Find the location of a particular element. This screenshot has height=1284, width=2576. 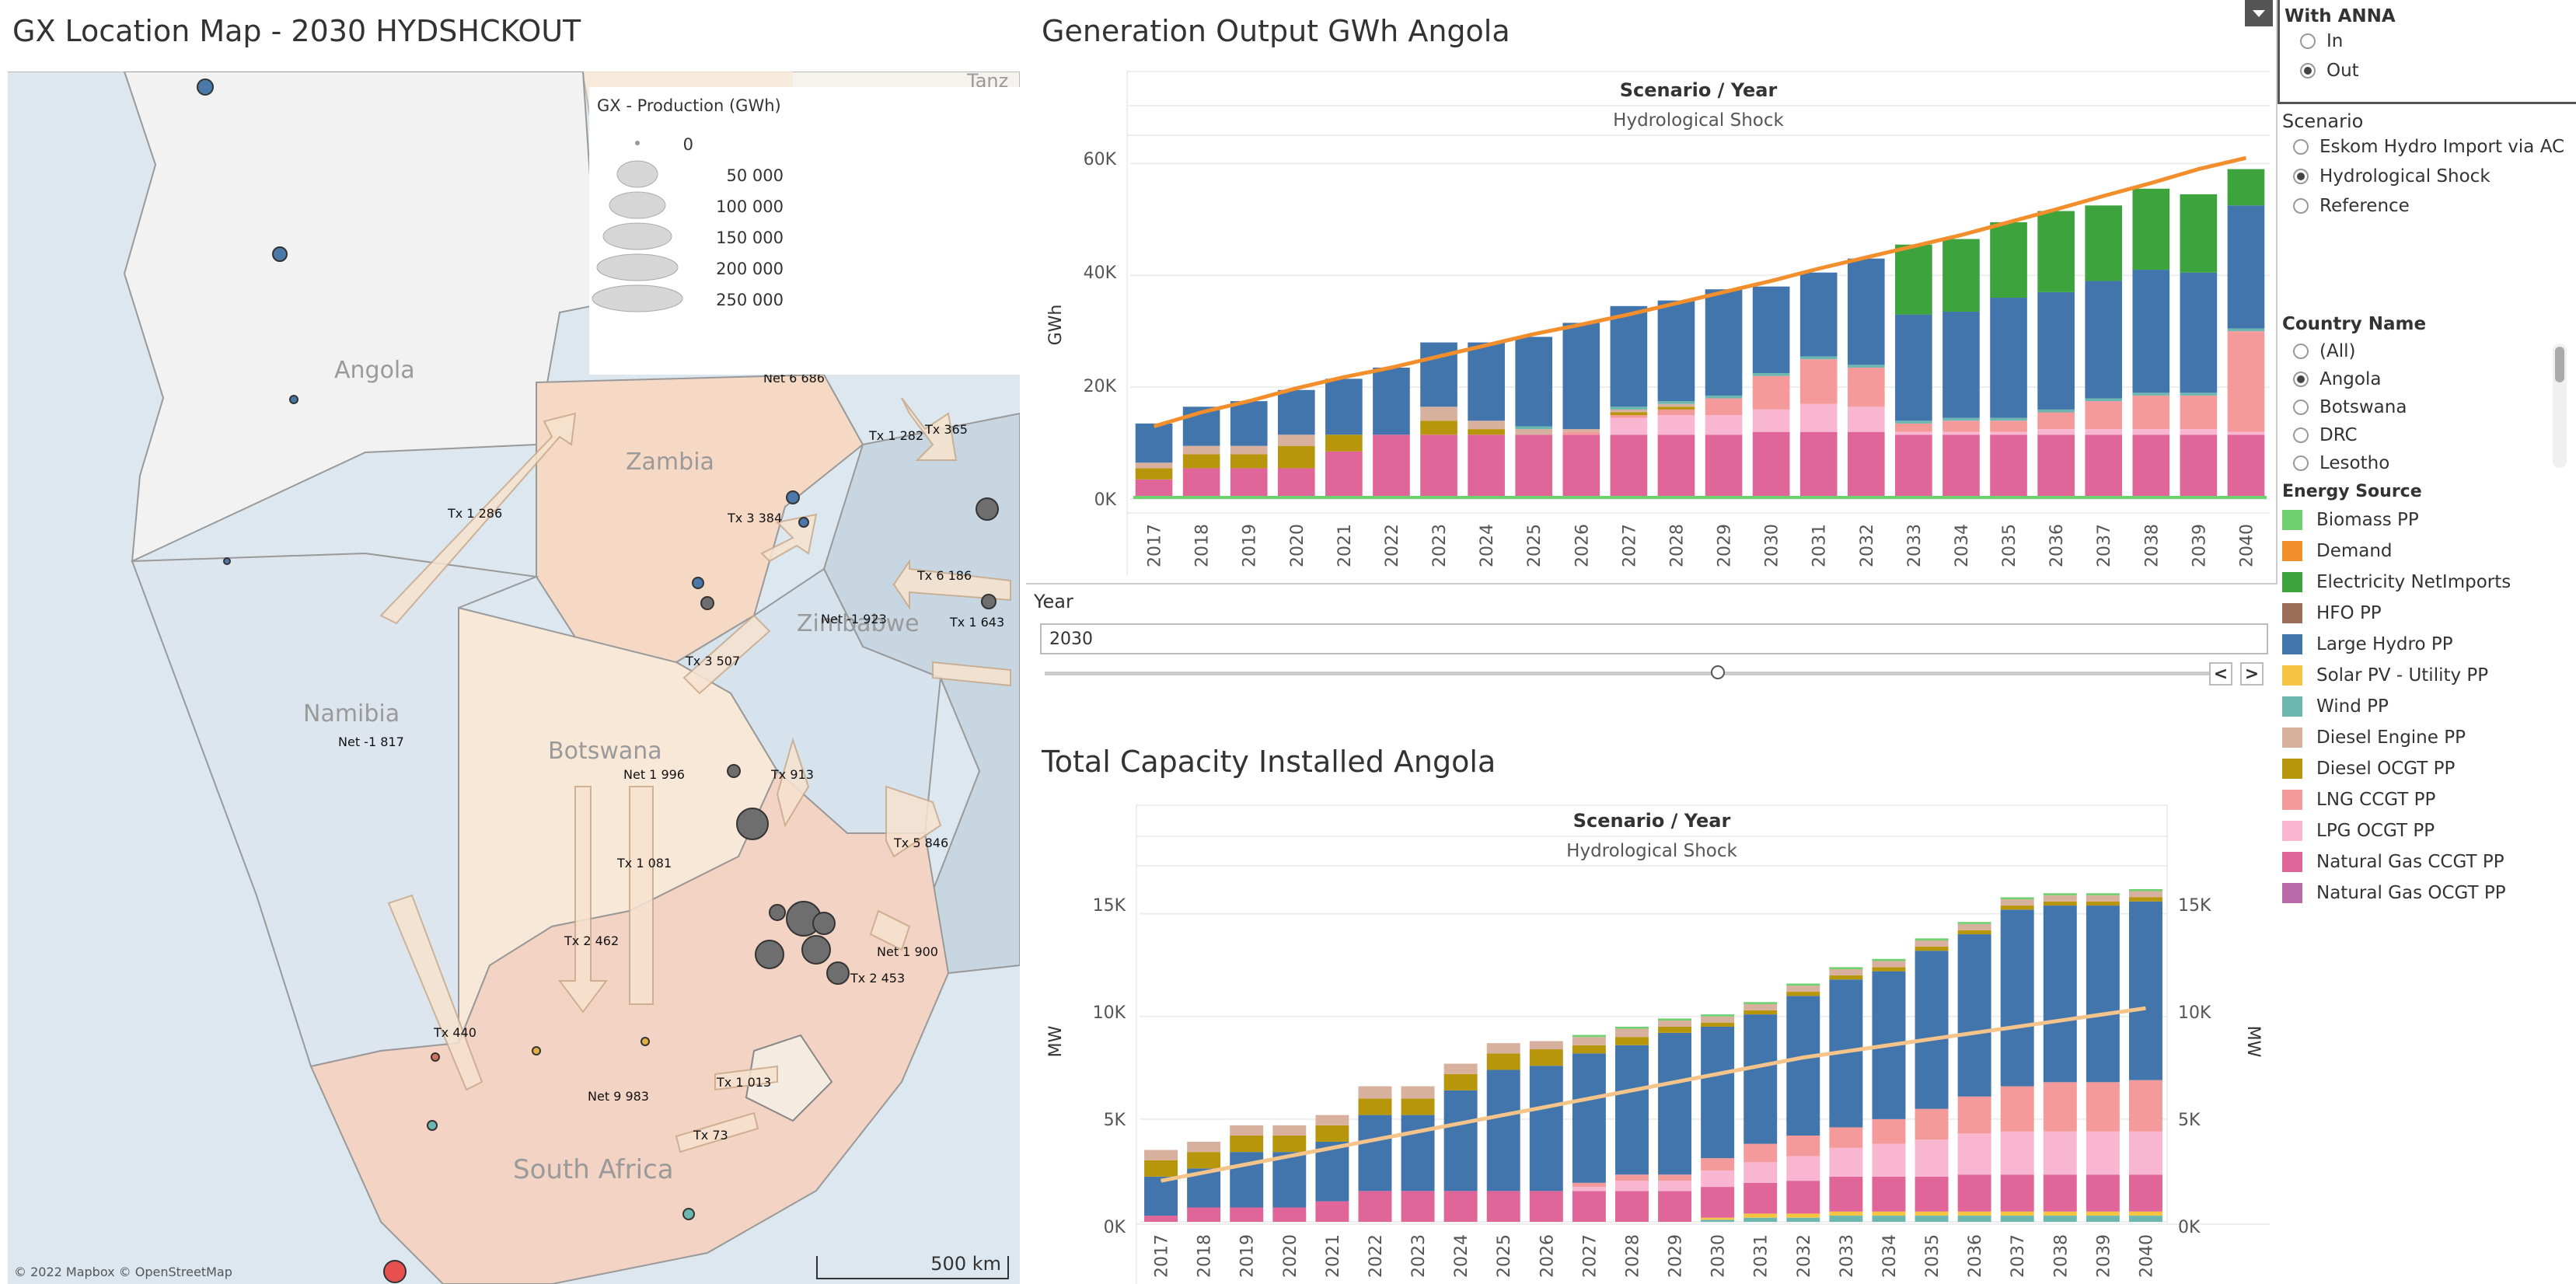

legend-item: Solar PV - Utility PP is located at coordinates (2426, 675).